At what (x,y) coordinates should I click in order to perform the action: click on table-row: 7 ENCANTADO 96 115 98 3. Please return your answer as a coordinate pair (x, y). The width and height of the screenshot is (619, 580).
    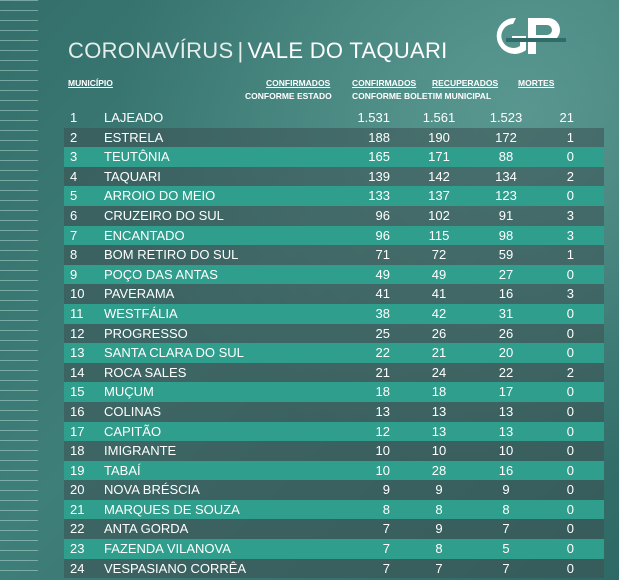
    Looking at the image, I should click on (334, 235).